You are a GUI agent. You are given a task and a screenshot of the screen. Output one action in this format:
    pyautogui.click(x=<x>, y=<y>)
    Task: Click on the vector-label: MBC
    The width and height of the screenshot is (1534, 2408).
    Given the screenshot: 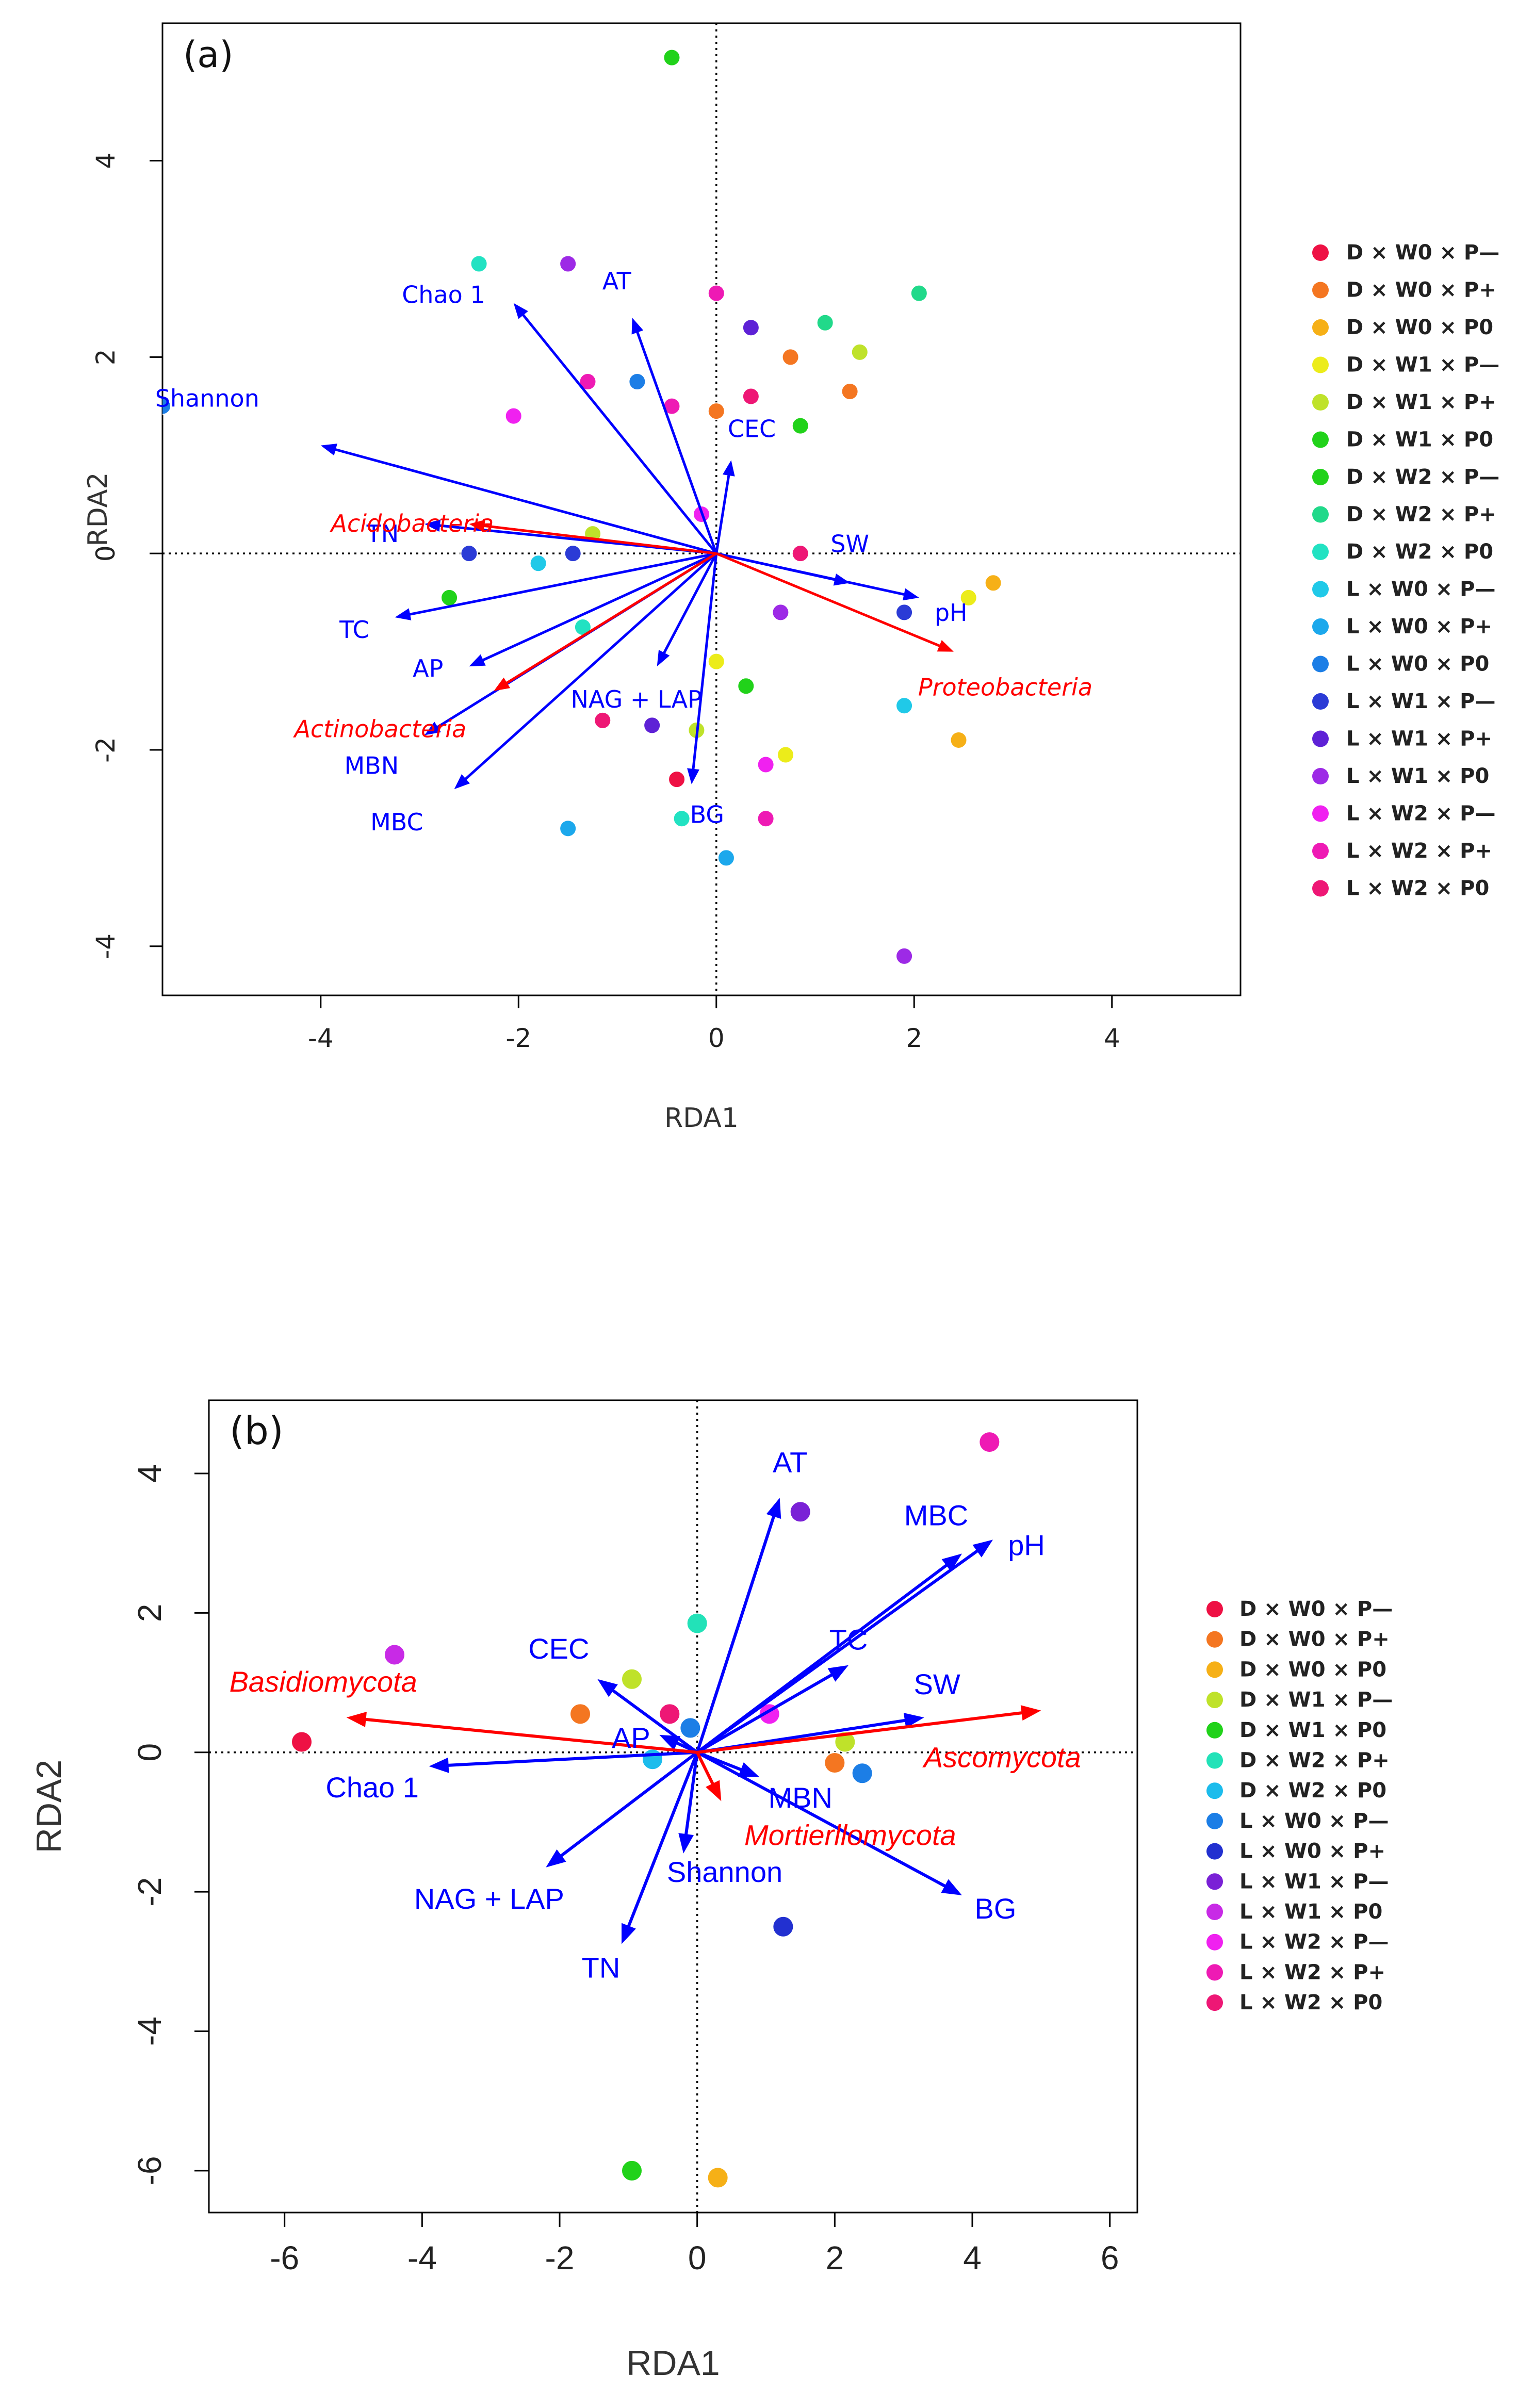 What is the action you would take?
    pyautogui.click(x=936, y=1515)
    